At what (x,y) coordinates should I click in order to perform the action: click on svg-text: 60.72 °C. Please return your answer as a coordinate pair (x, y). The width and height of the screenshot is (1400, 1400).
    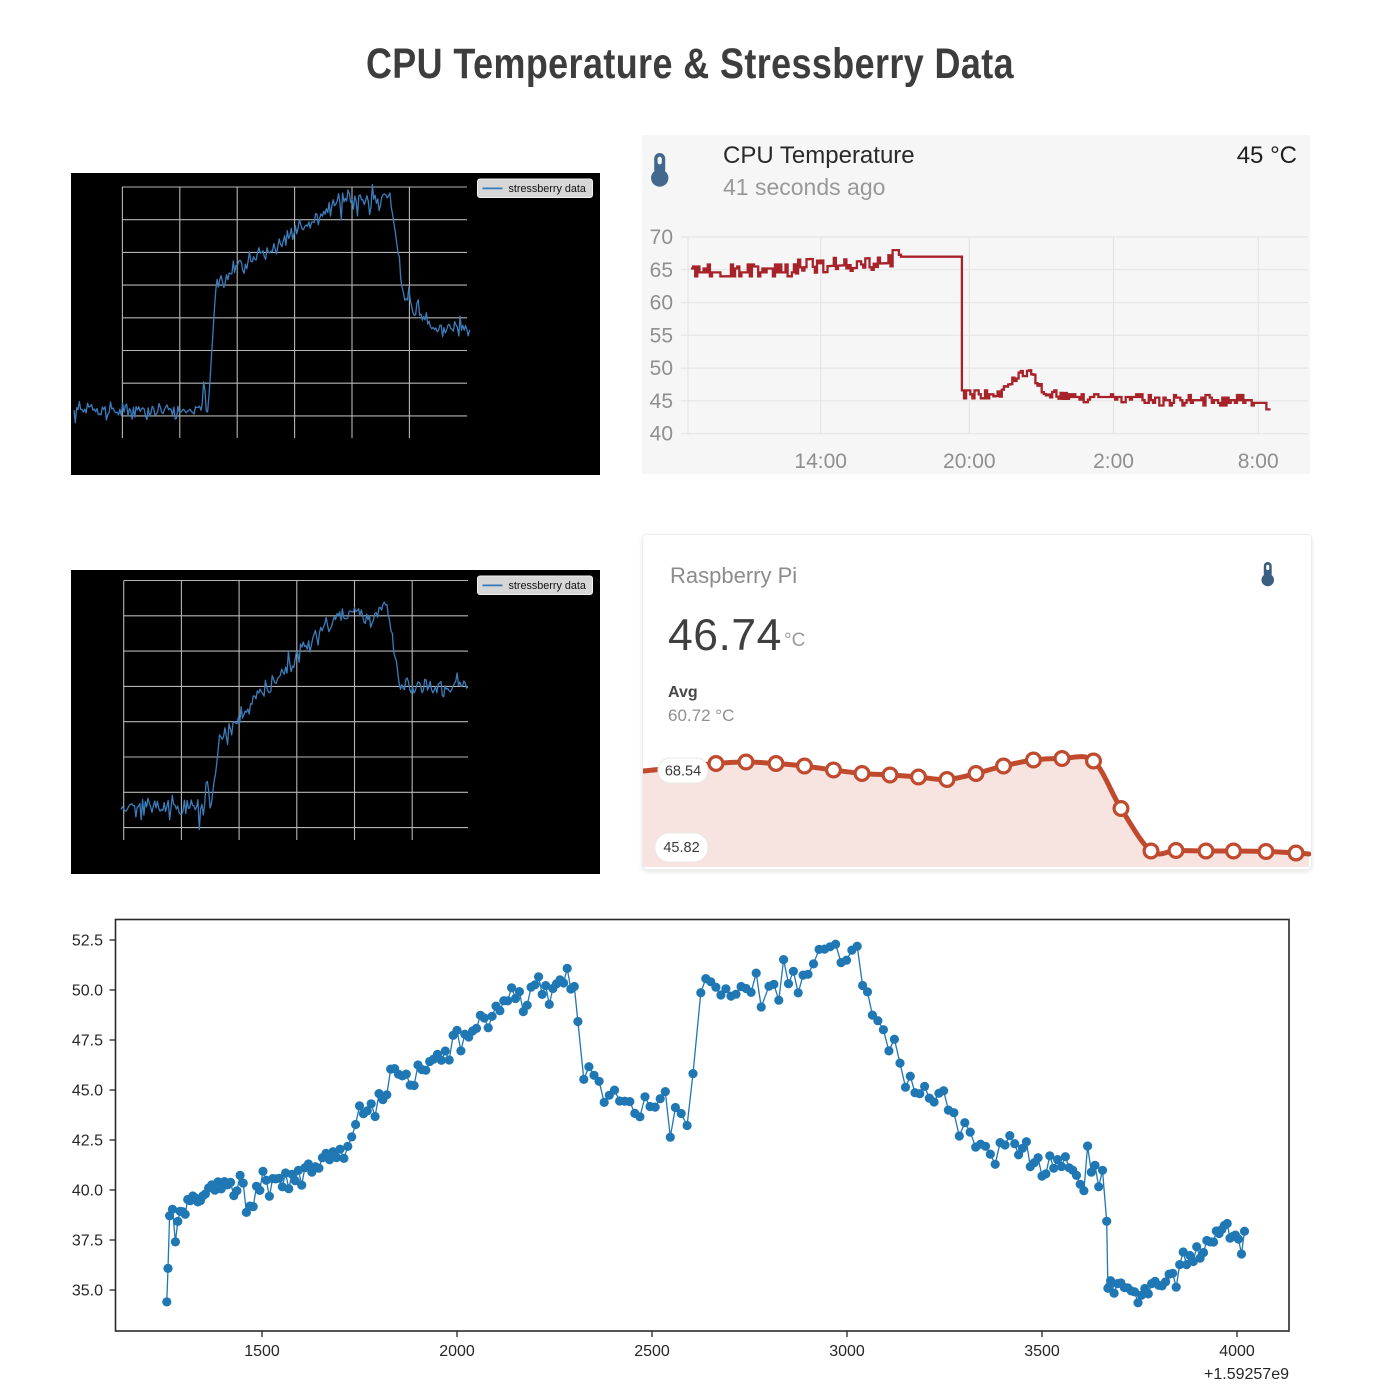
    Looking at the image, I should click on (701, 715).